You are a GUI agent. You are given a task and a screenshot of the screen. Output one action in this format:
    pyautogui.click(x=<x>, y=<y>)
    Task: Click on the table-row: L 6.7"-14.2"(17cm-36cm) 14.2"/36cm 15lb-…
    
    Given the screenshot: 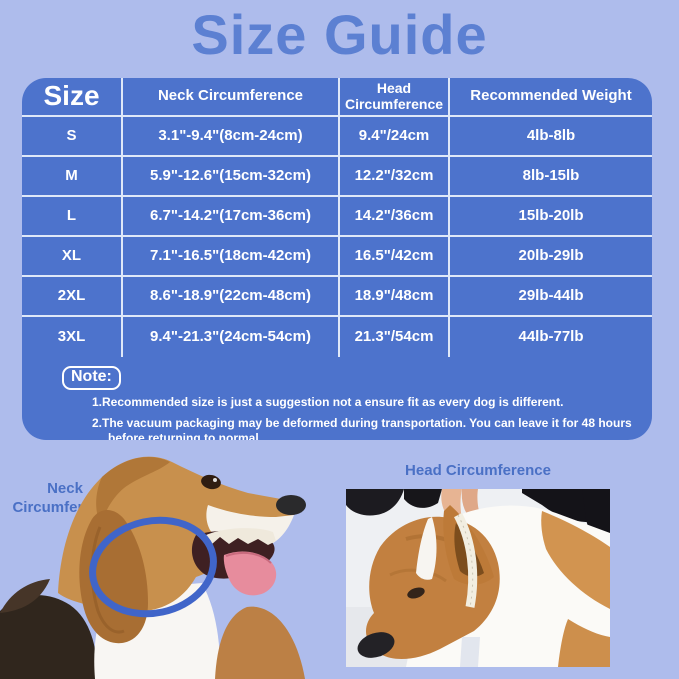 What is the action you would take?
    pyautogui.click(x=337, y=217)
    